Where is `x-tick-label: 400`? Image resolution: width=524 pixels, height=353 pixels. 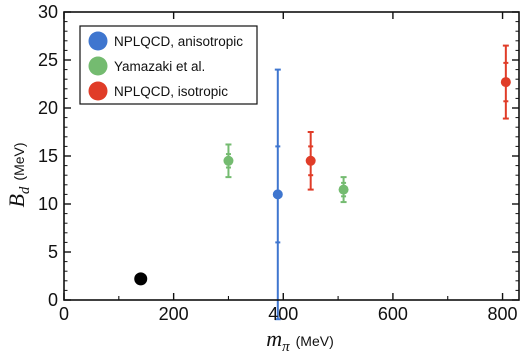
x-tick-label: 400 is located at coordinates (283, 314).